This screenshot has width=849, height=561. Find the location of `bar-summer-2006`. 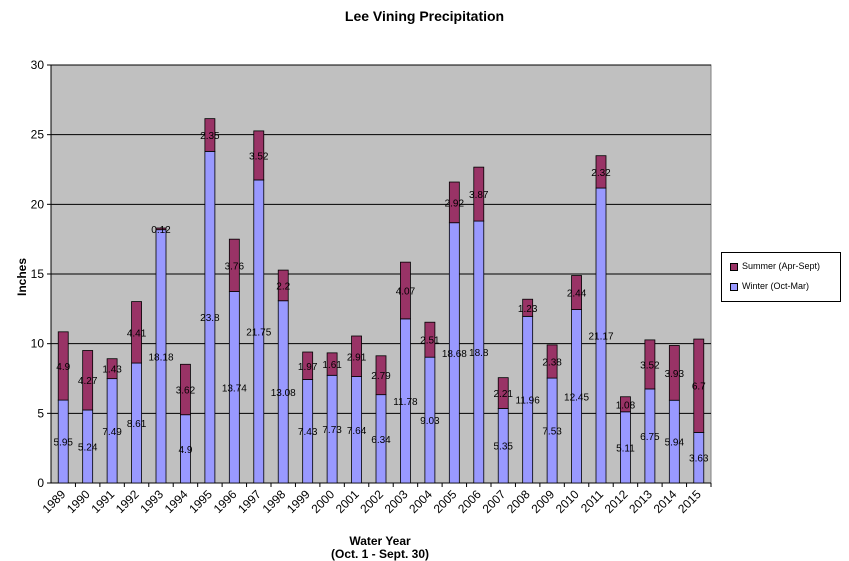

bar-summer-2006 is located at coordinates (479, 194).